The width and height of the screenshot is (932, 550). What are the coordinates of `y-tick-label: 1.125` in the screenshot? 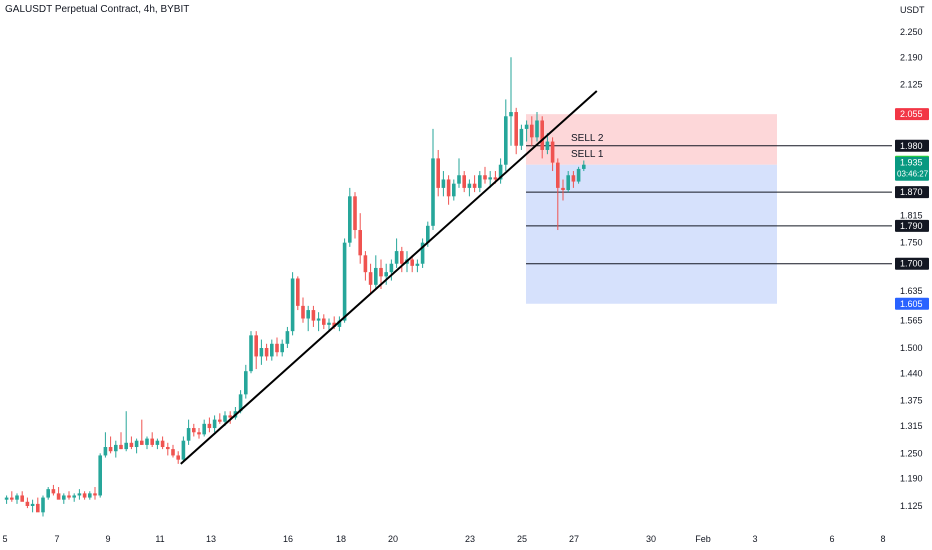 It's located at (911, 506).